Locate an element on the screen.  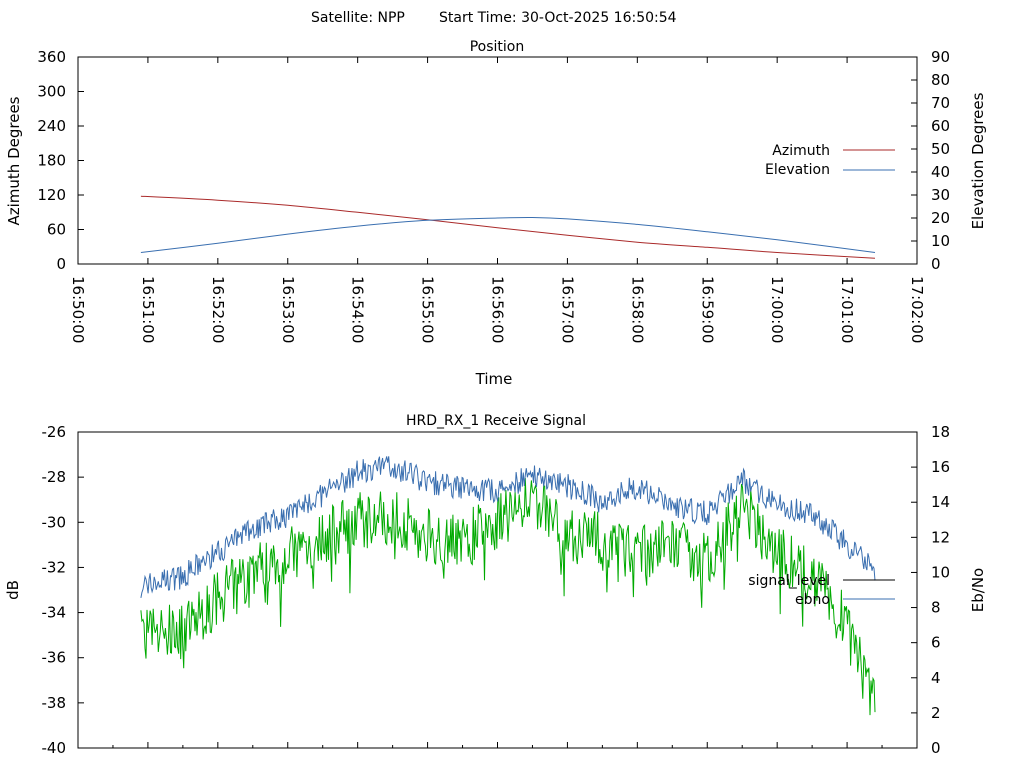
legend-signal-level-label: signal_level is located at coordinates (789, 581).